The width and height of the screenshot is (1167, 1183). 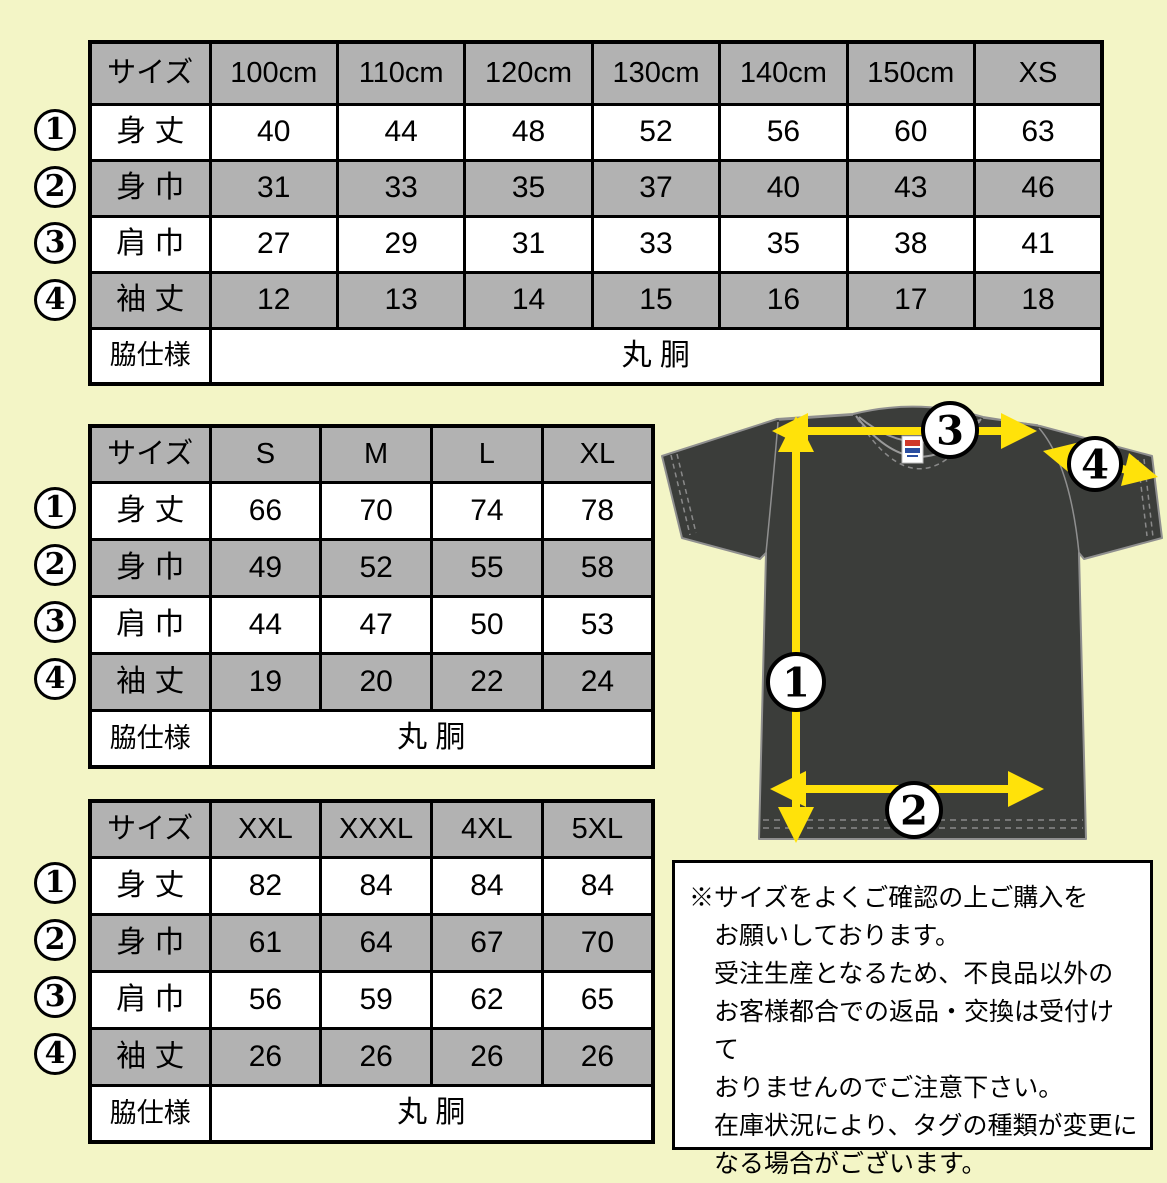 What do you see at coordinates (265, 454) in the screenshot?
I see `header-cell: S` at bounding box center [265, 454].